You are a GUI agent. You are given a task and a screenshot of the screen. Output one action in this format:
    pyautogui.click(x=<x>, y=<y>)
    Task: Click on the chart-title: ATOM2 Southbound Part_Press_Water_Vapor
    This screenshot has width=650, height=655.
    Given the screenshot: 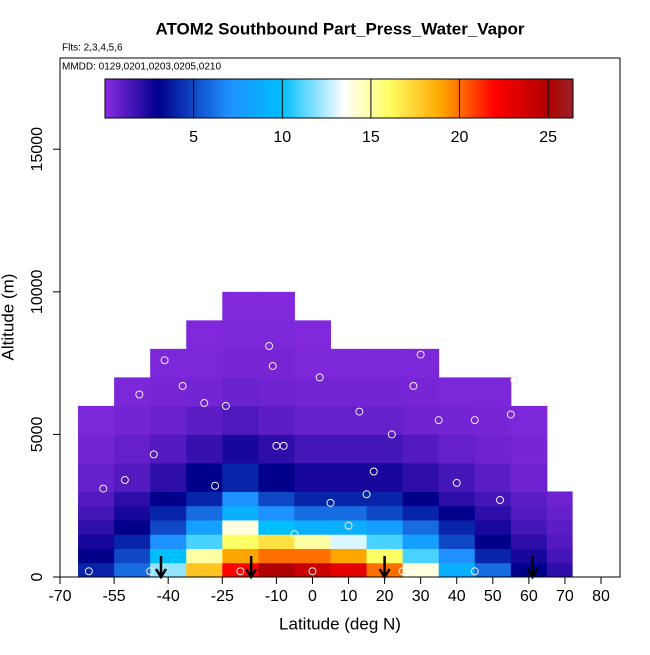 What is the action you would take?
    pyautogui.click(x=339, y=28)
    